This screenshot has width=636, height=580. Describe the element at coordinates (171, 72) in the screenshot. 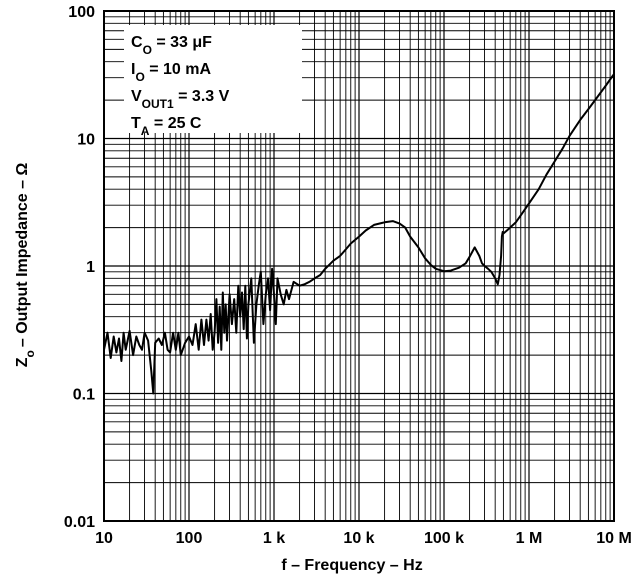

I see `condition-line: IO = 10 mA` at that location.